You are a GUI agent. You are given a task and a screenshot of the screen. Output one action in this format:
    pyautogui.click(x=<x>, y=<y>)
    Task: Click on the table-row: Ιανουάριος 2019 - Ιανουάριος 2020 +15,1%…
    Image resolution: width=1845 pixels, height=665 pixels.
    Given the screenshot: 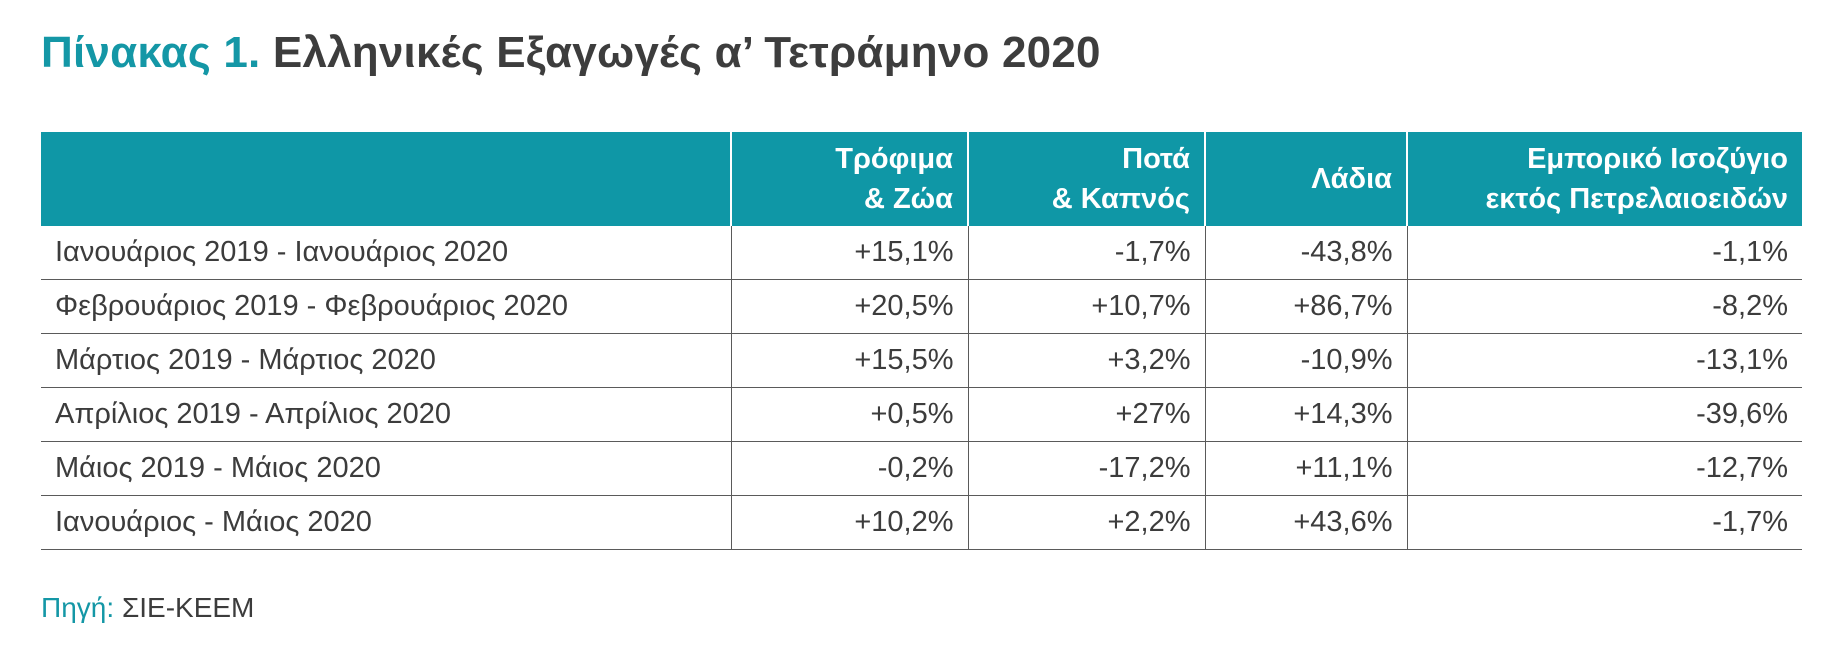 What is the action you would take?
    pyautogui.click(x=921, y=253)
    